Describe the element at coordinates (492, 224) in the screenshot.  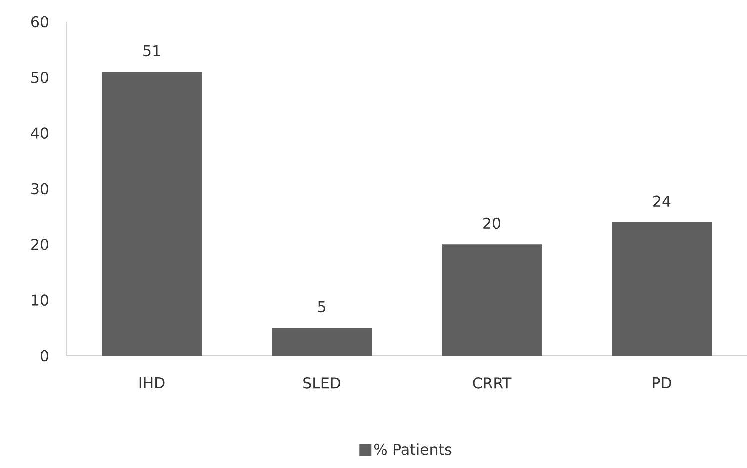
I see `data-label: 20` at that location.